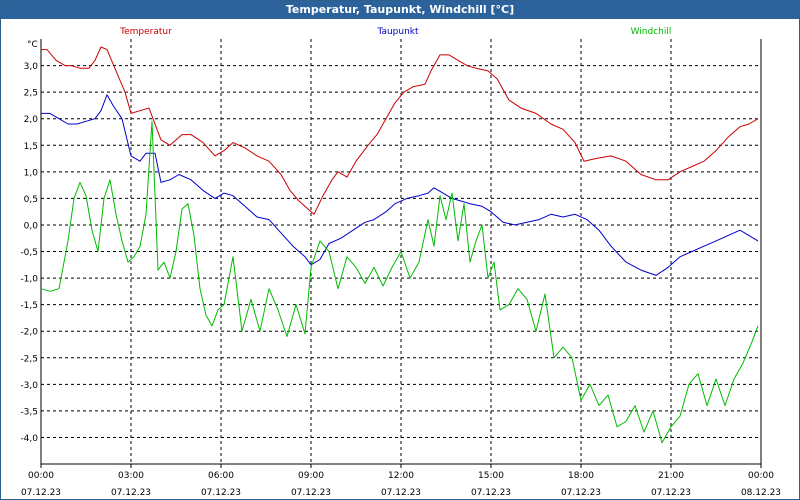  Describe the element at coordinates (29, 439) in the screenshot. I see `y-tick-label: -4,0` at that location.